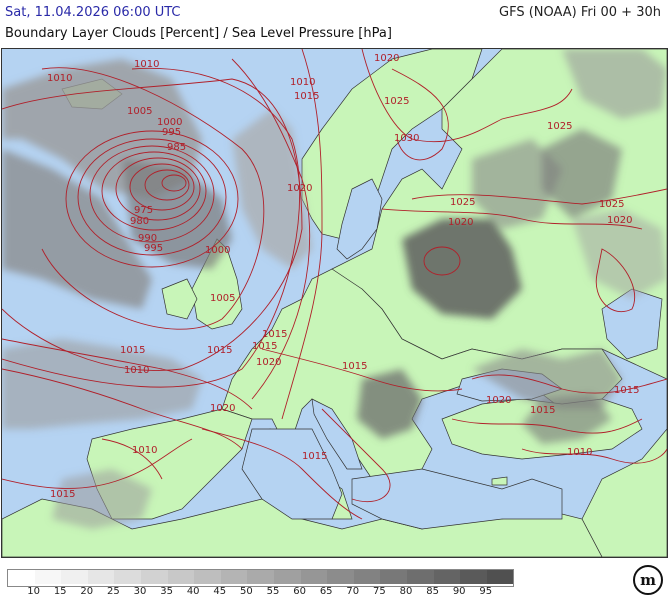  I want to click on legend-tick-label: 35, so click(166, 591).